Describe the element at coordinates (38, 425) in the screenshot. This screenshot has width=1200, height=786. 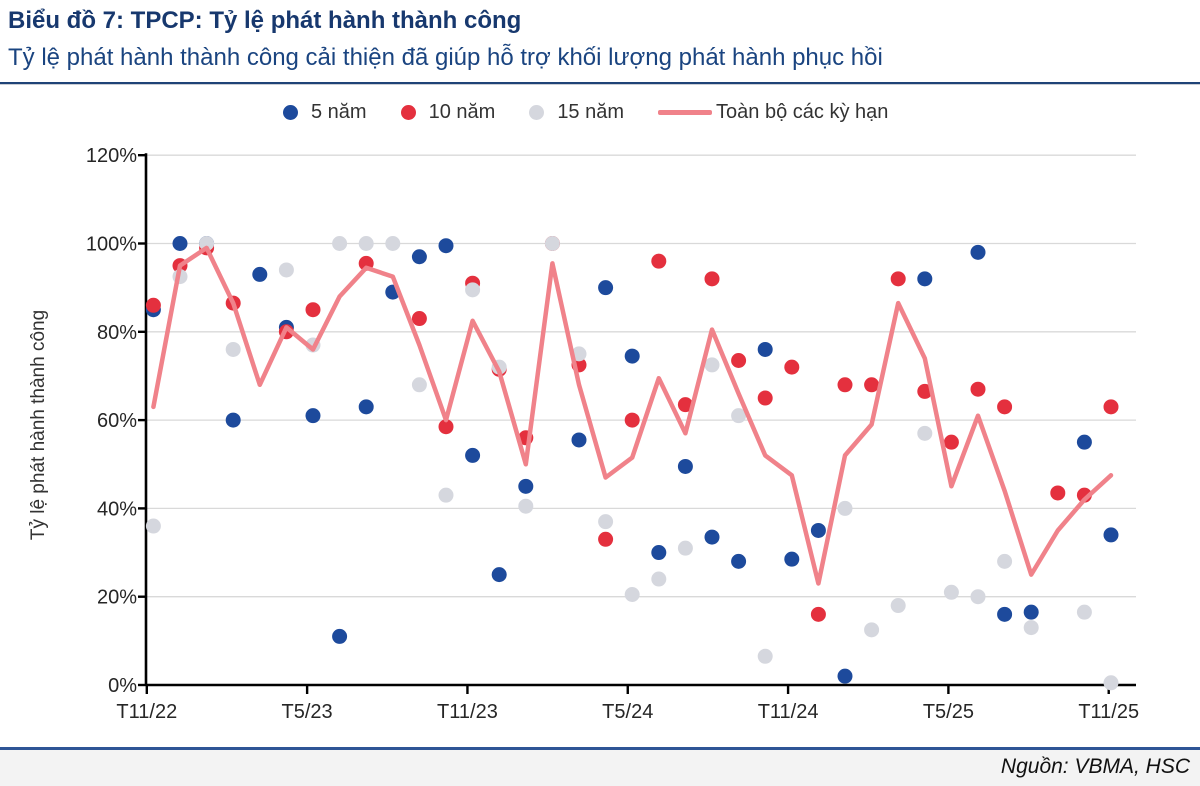
I see `y-axis-title: Tỷ lệ phát hành thành công` at that location.